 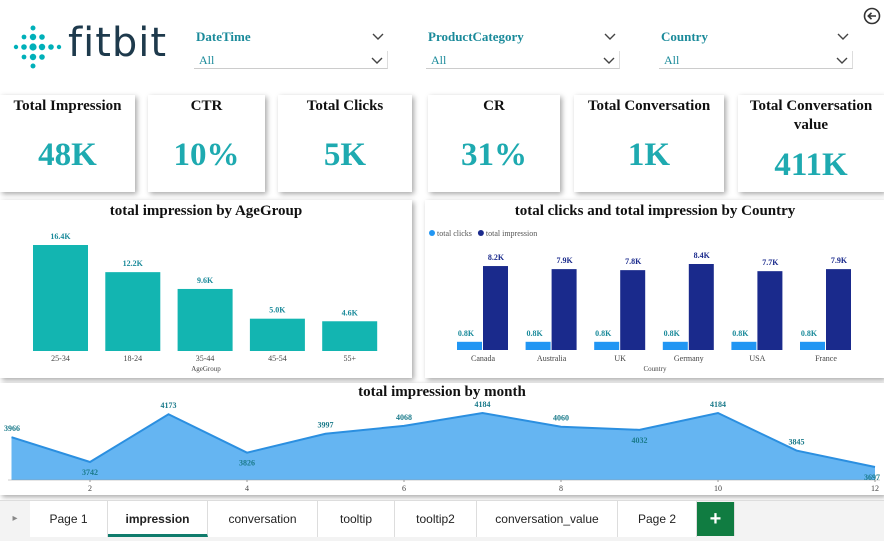 I want to click on add-page-button: +, so click(x=716, y=519).